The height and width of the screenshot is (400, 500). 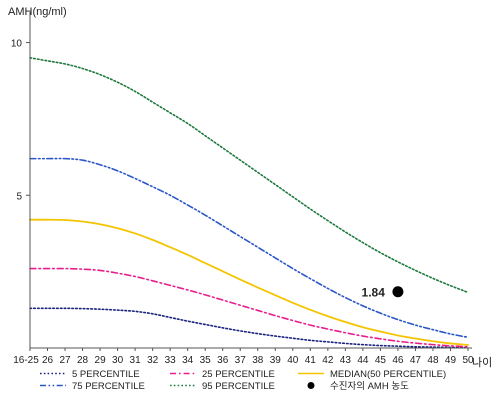 What do you see at coordinates (108, 386) in the screenshot?
I see `legend-label: 75 PERCENTILE` at bounding box center [108, 386].